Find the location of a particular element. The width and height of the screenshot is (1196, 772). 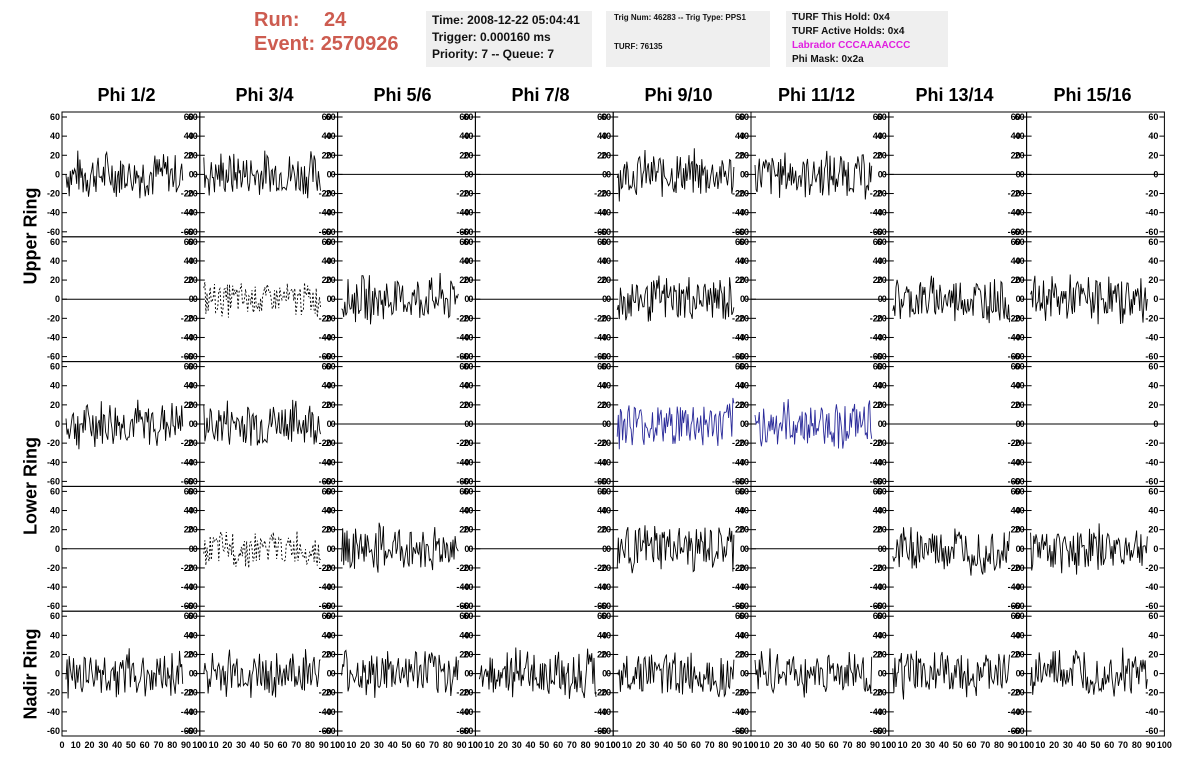

priority-text: Priority: 7 -- Queue: 7 is located at coordinates (493, 54).